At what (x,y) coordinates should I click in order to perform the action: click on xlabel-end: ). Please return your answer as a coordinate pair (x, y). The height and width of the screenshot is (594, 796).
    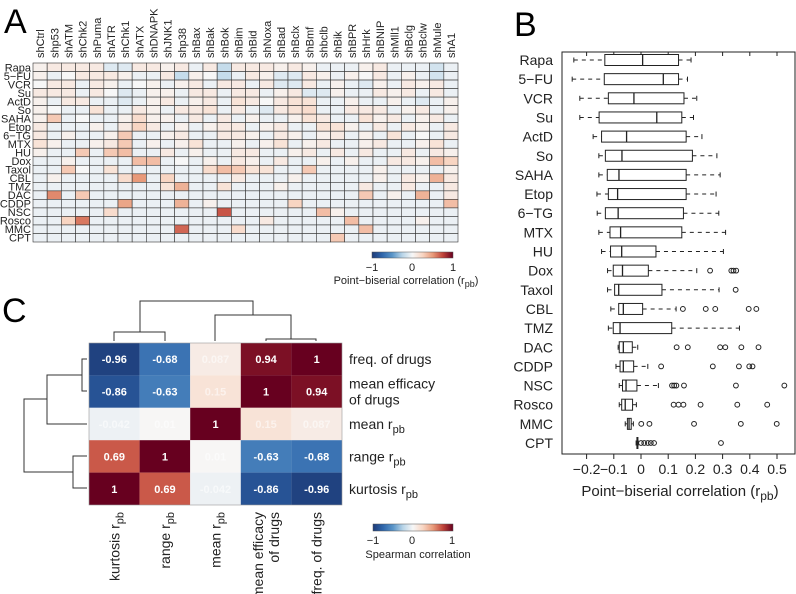
    Looking at the image, I should click on (776, 491).